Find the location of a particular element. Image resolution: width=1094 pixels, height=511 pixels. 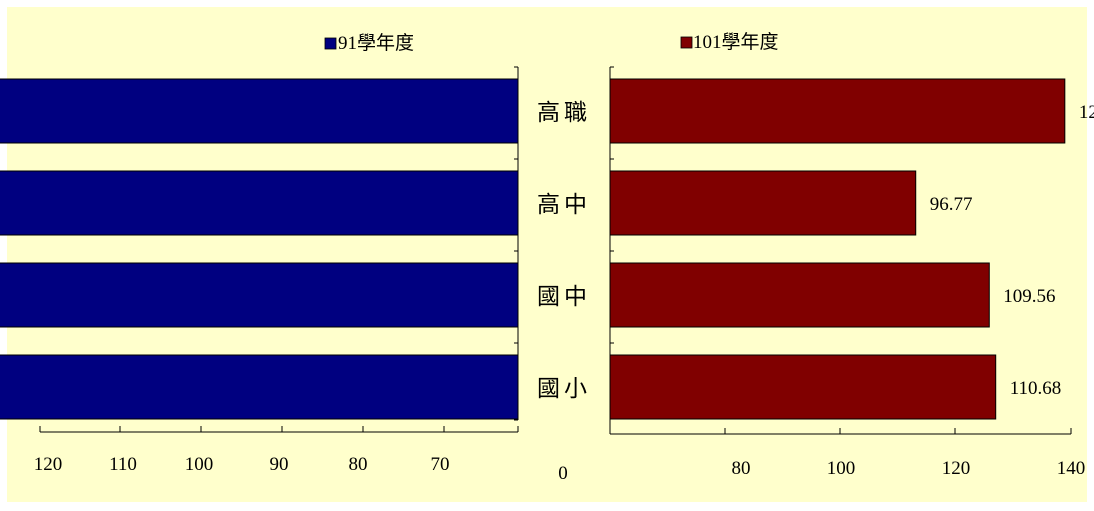

data-label-101-3: 110.68 is located at coordinates (1036, 388).